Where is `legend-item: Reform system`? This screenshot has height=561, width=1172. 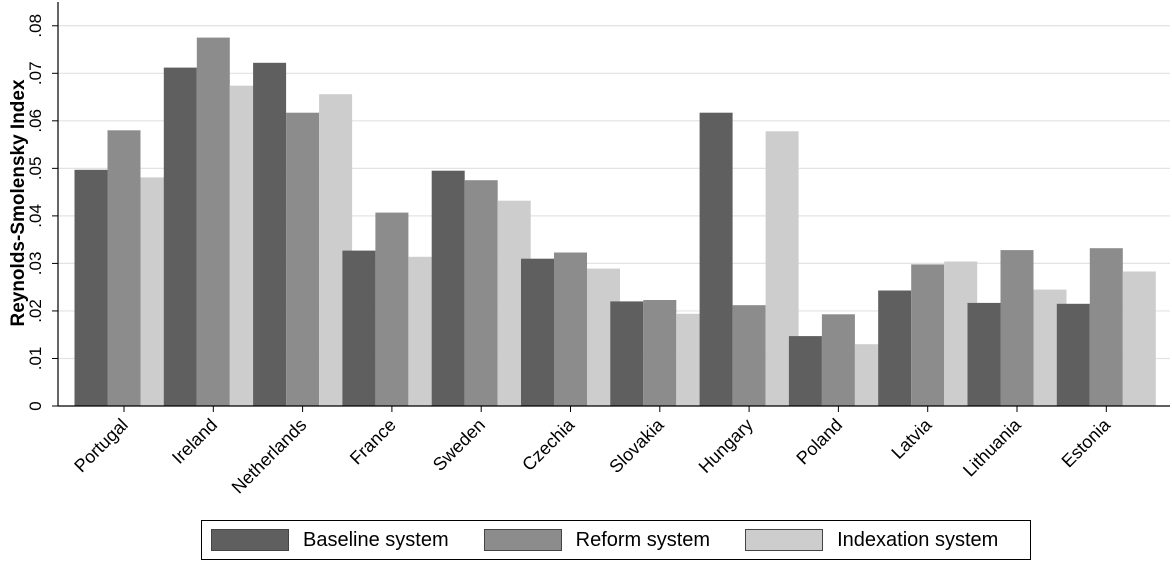
legend-item: Reform system is located at coordinates (597, 540).